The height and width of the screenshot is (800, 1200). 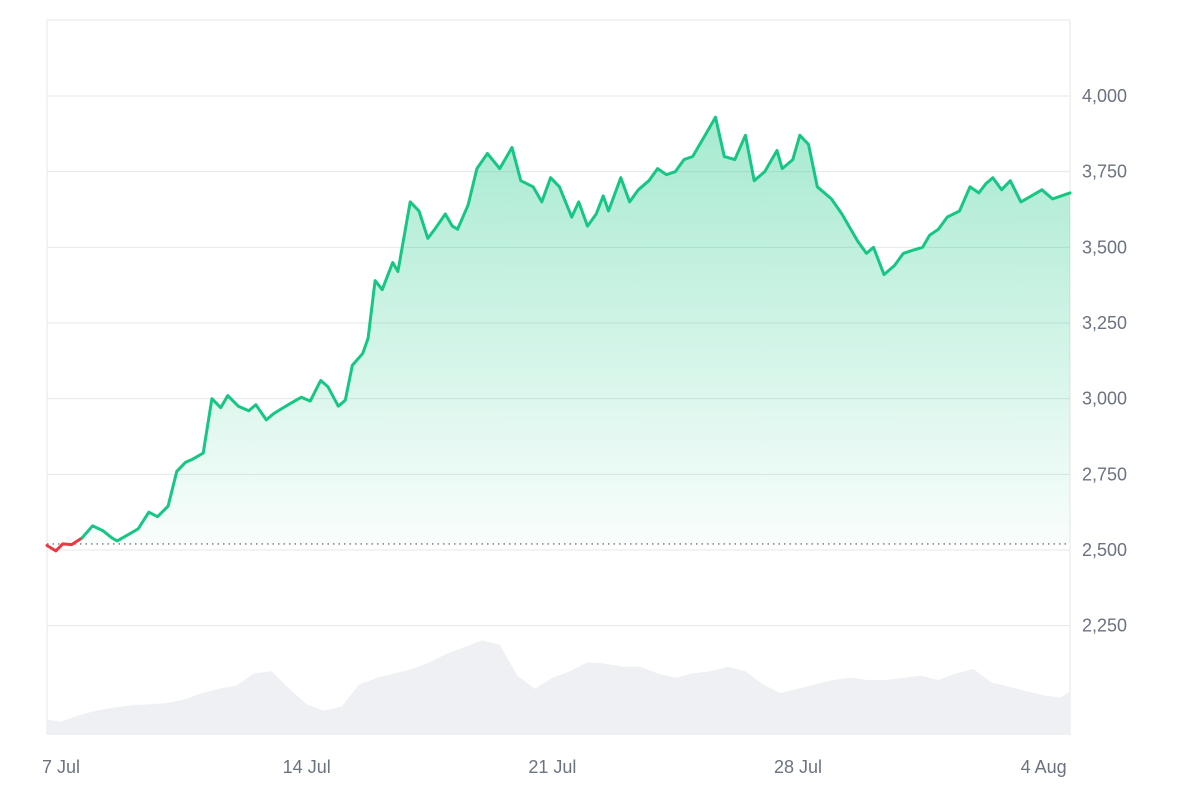 I want to click on y-tick-label: 4,000, so click(x=1104, y=96).